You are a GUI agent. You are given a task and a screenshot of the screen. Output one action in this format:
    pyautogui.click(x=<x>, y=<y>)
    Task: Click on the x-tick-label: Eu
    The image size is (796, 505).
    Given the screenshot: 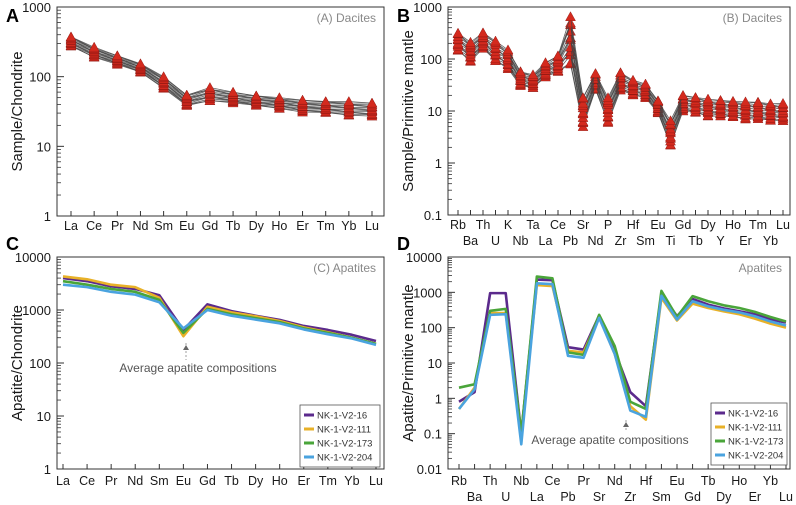 What is the action you would take?
    pyautogui.click(x=676, y=481)
    